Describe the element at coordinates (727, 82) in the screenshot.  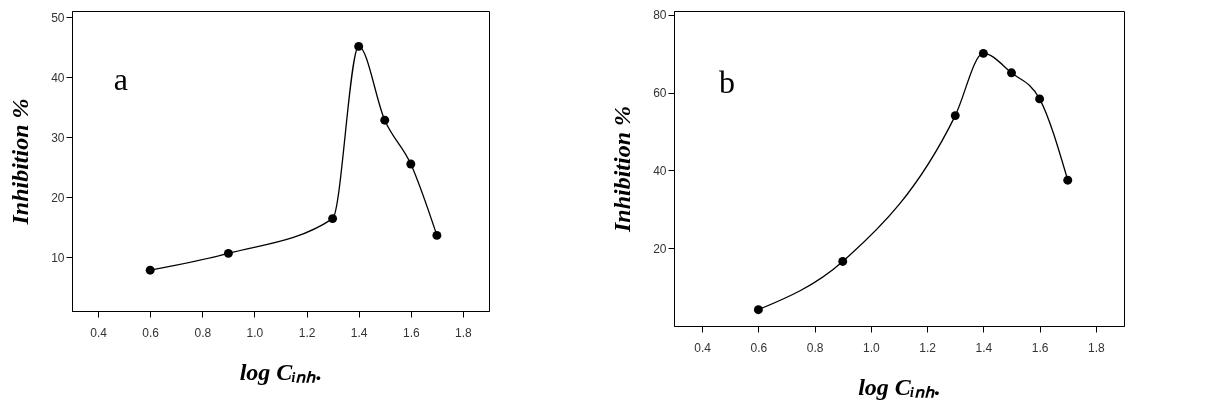
I see `annotation: b` at that location.